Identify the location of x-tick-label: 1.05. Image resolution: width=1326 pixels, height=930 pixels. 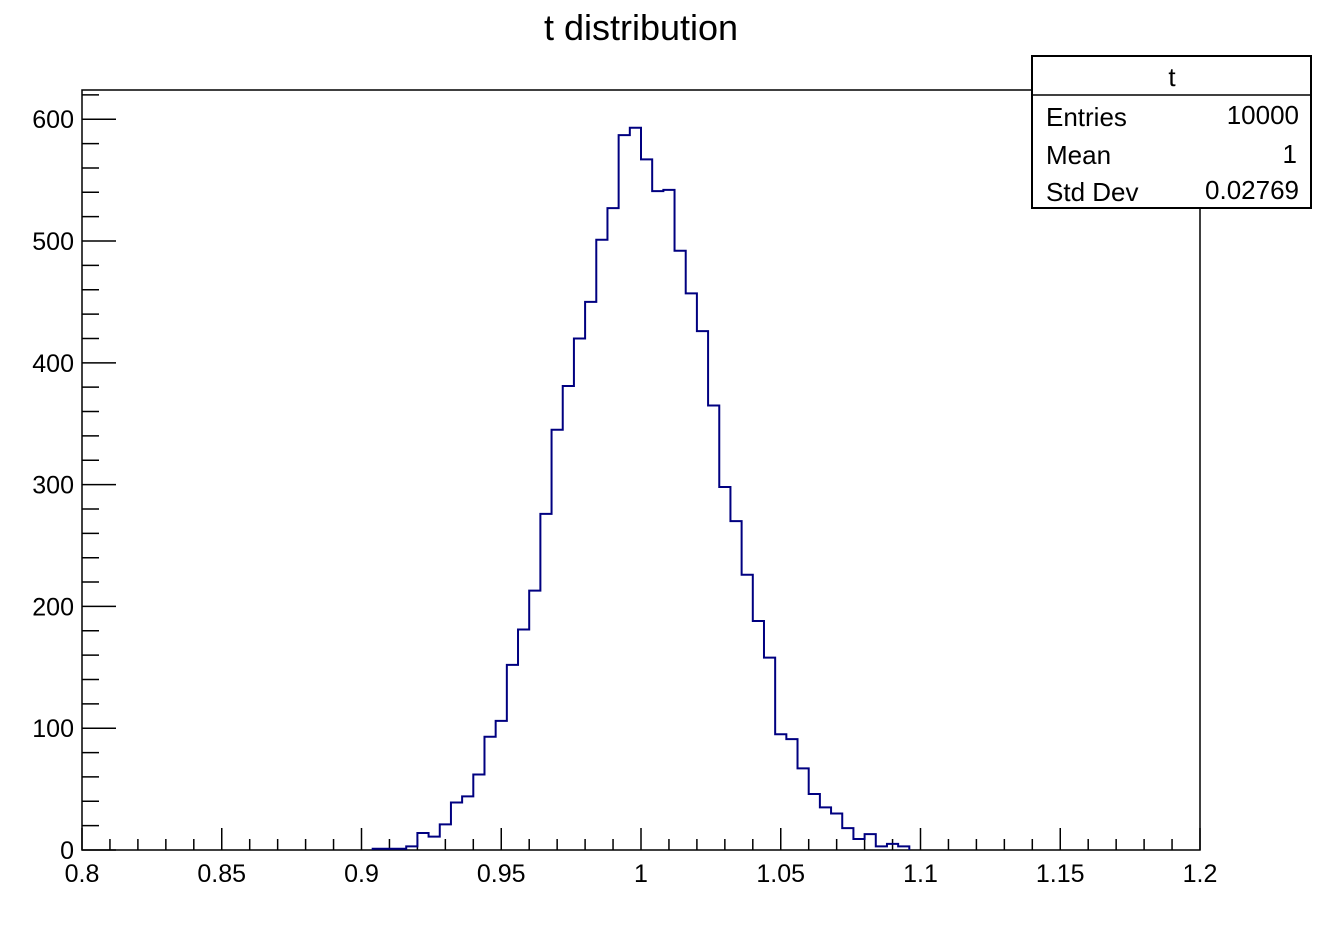
(780, 874).